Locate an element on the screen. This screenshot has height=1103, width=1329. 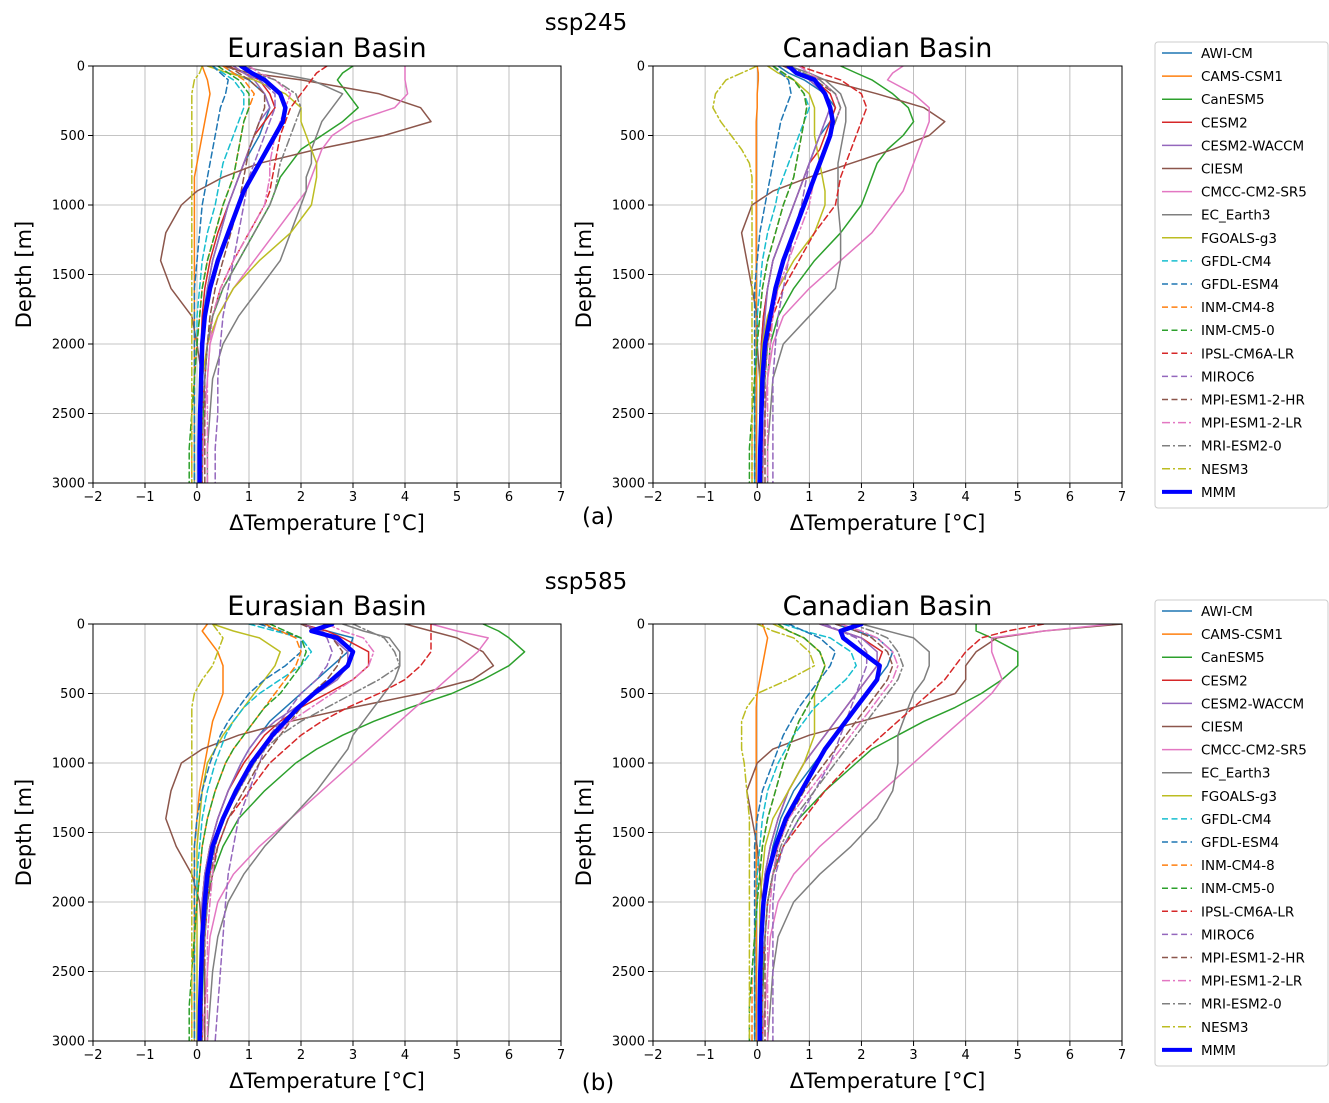
panel2-xtick-label: 1 is located at coordinates (249, 1055).